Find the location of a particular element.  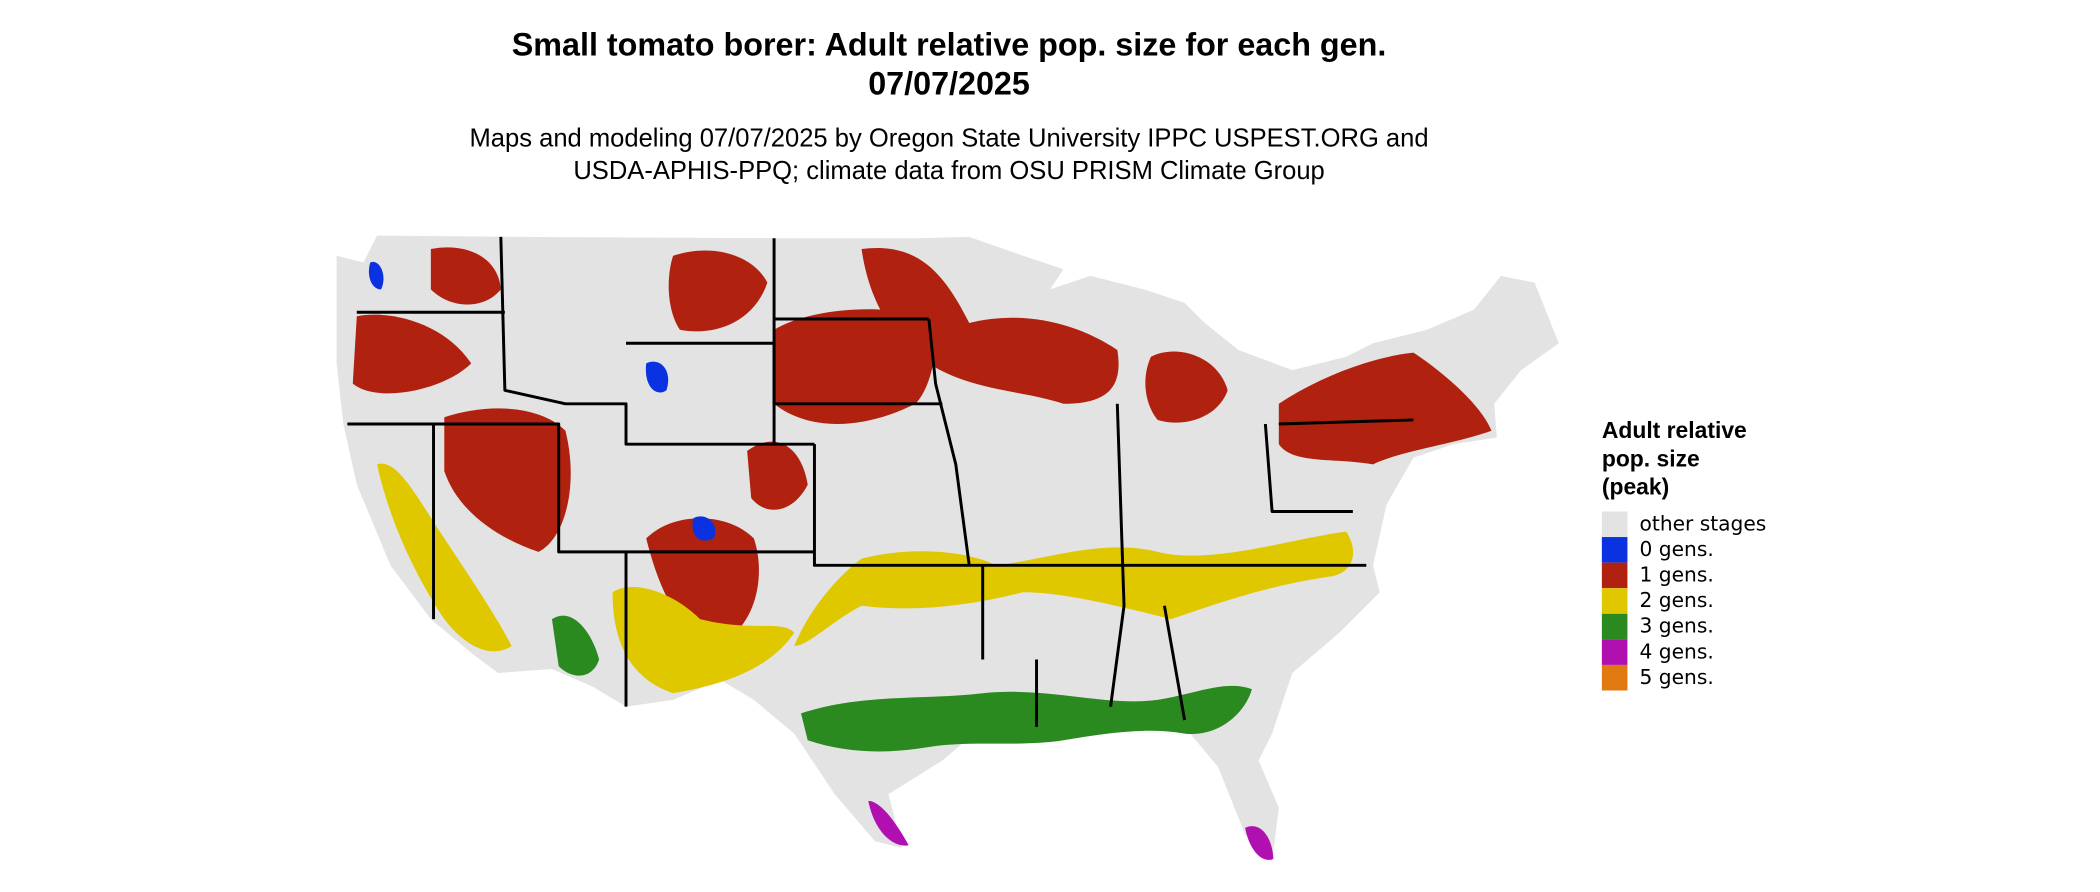

legend-label: 1 gens. is located at coordinates (1677, 575).